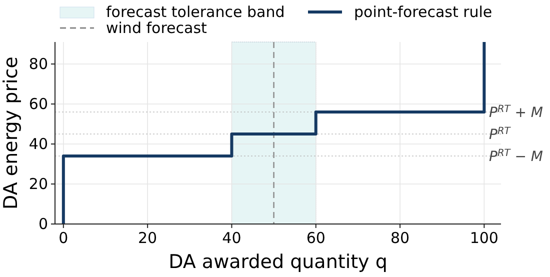  What do you see at coordinates (316, 238) in the screenshot?
I see `x-tick-label: 60` at bounding box center [316, 238].